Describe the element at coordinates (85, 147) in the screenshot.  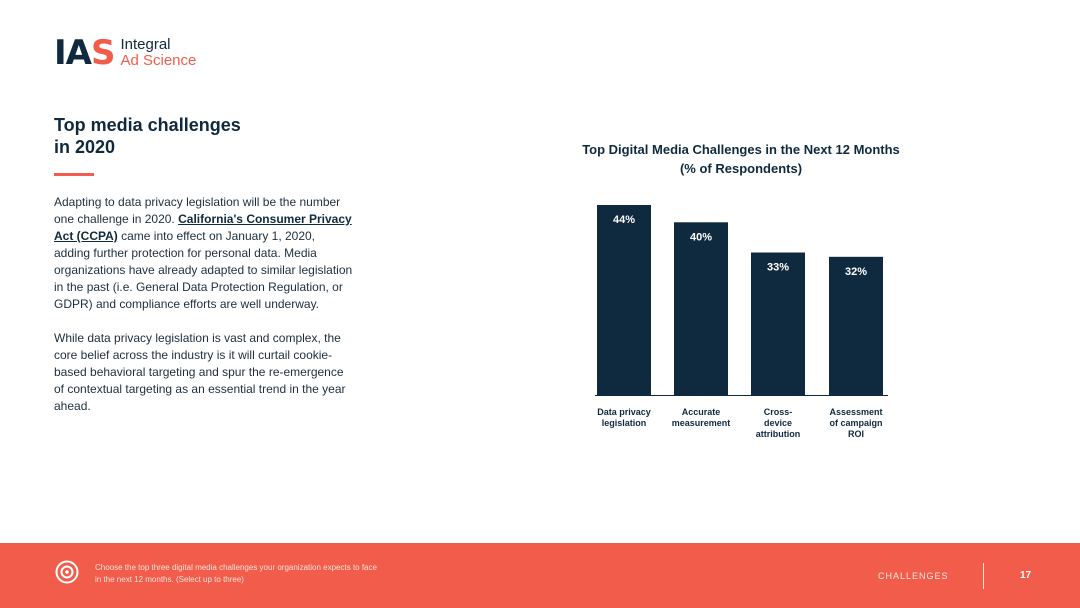
I see `page-title-line-2: in 2020` at that location.